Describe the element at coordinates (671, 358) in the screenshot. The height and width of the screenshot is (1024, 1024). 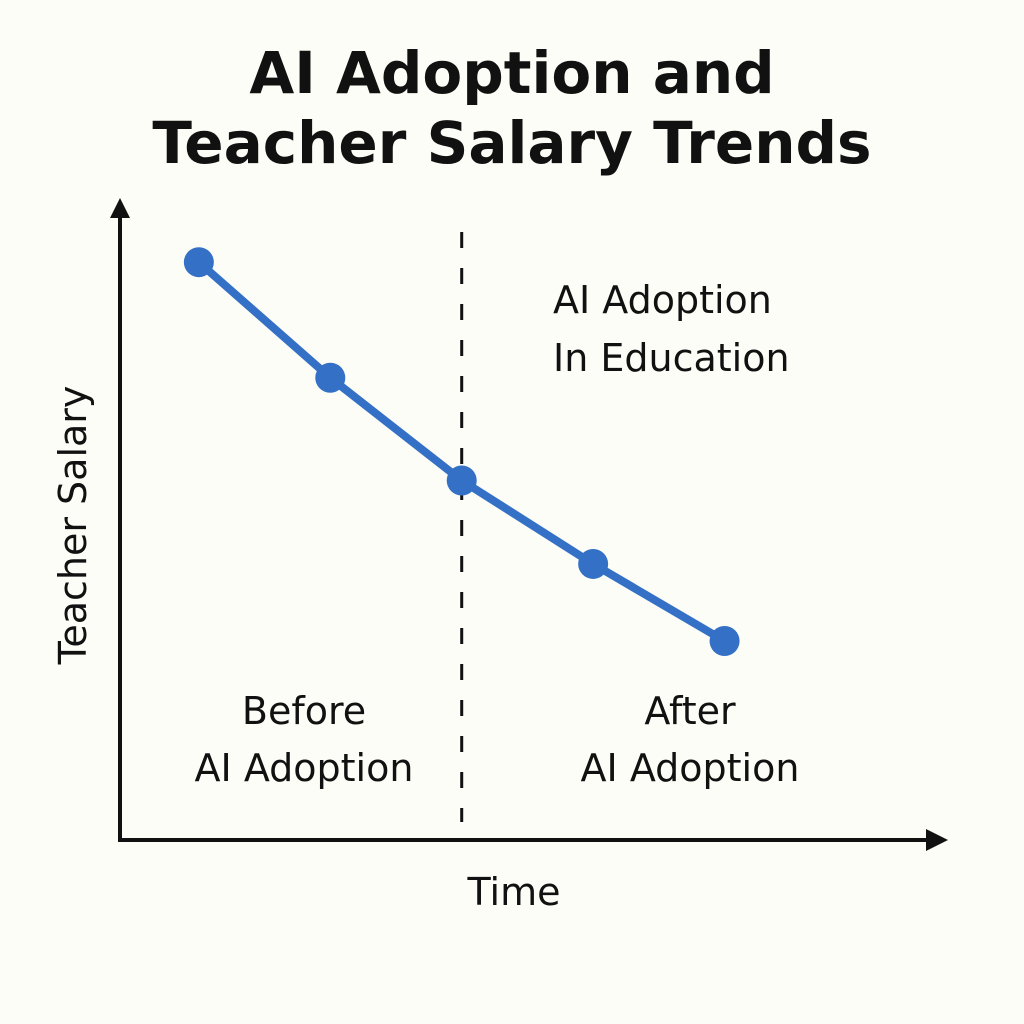
I see `divider-label-line-2: In Education` at that location.